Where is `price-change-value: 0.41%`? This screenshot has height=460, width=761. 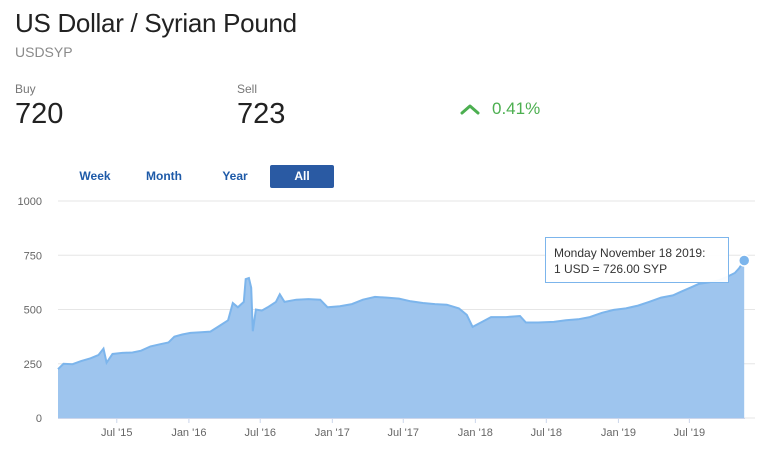
price-change-value: 0.41% is located at coordinates (516, 108).